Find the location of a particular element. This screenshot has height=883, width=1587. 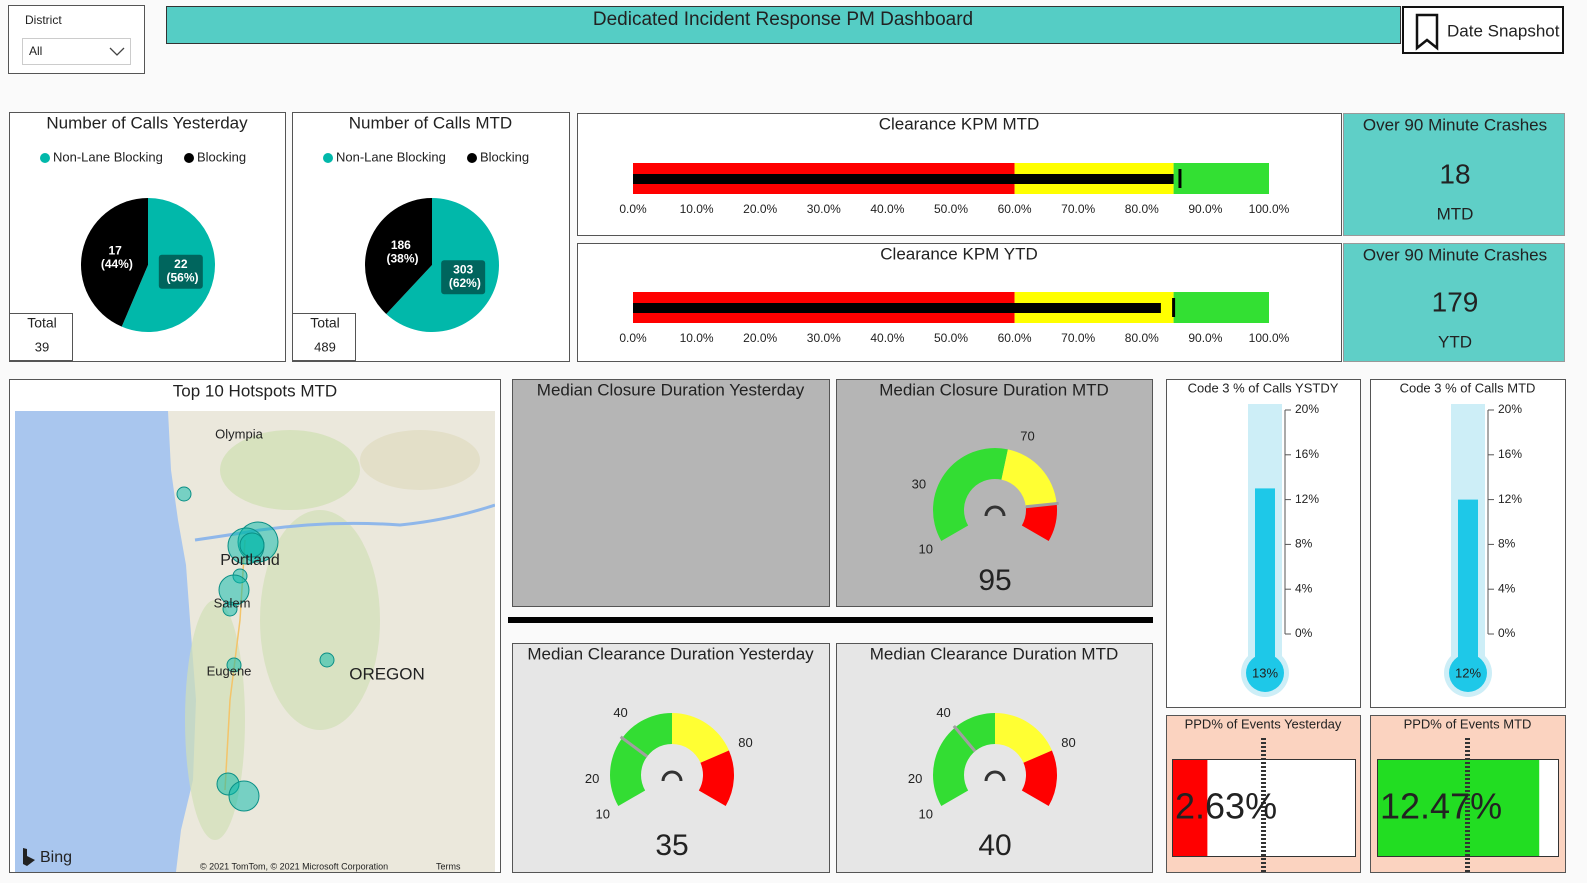

panel-title: Median Clearance Duration Yesterday is located at coordinates (670, 653).